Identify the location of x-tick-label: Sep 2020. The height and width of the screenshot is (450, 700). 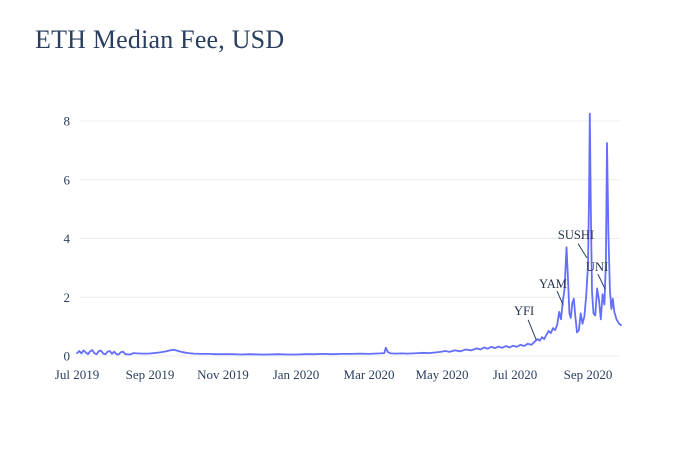
(588, 374).